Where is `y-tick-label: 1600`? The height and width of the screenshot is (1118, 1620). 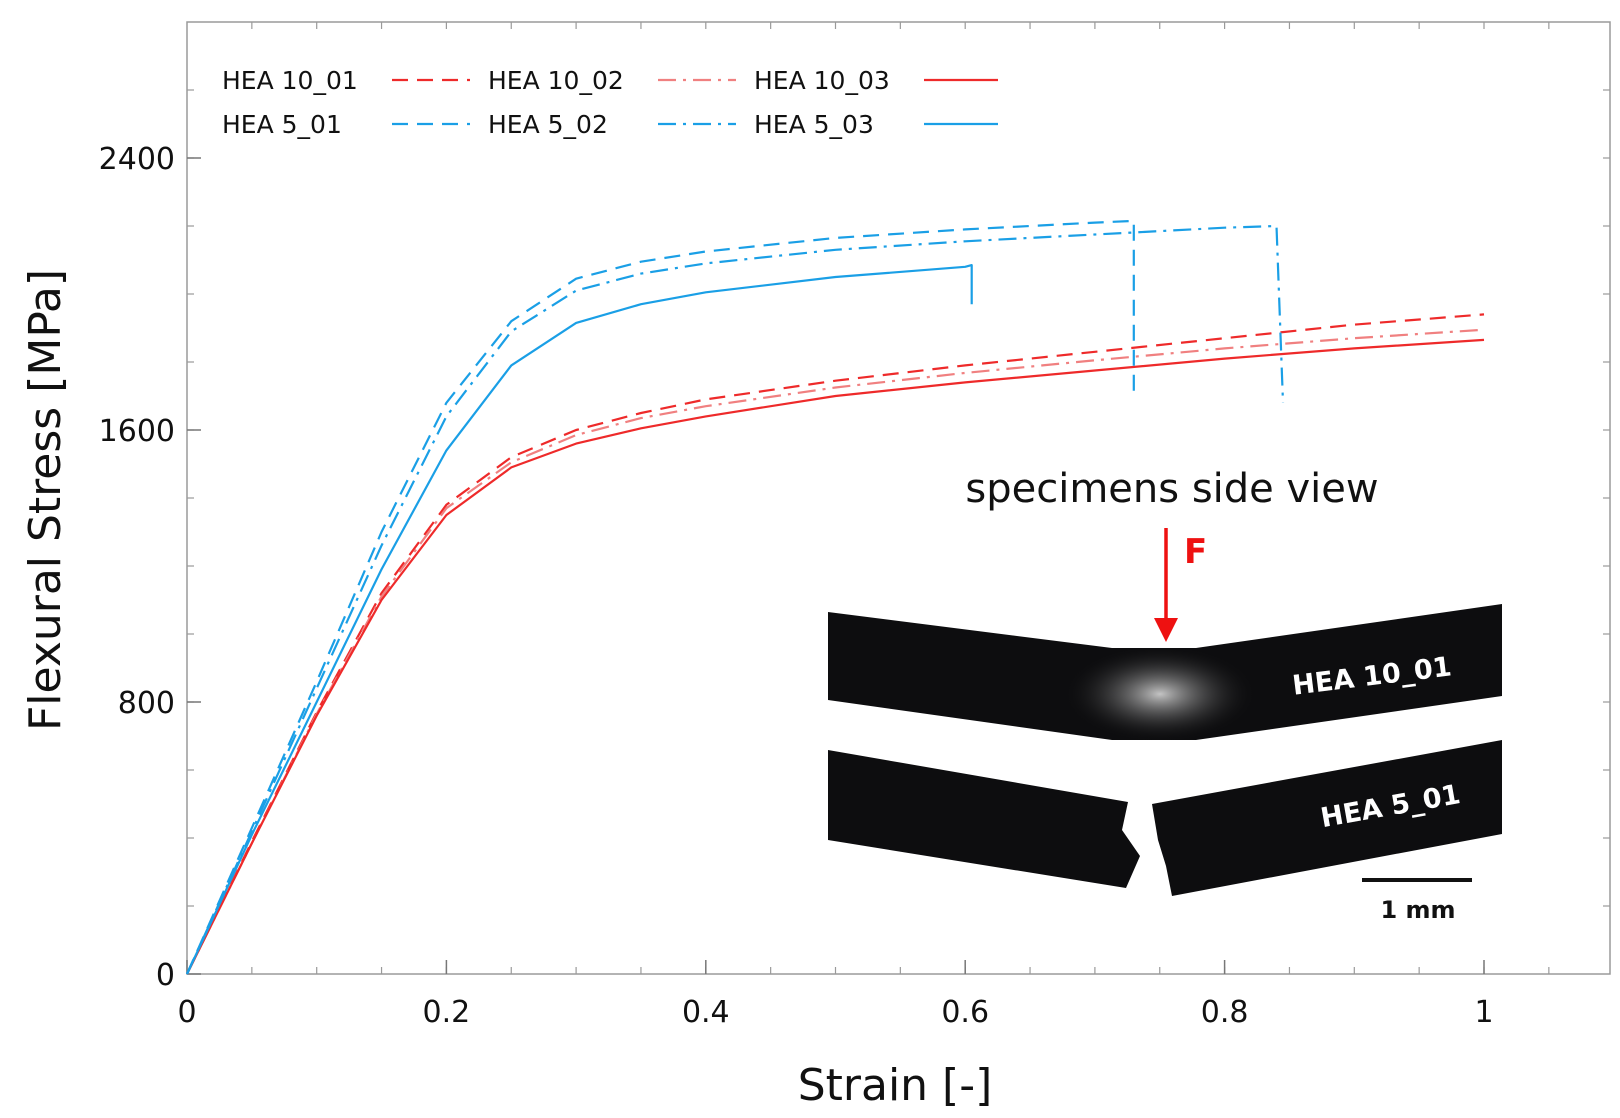
y-tick-label: 1600 is located at coordinates (137, 431).